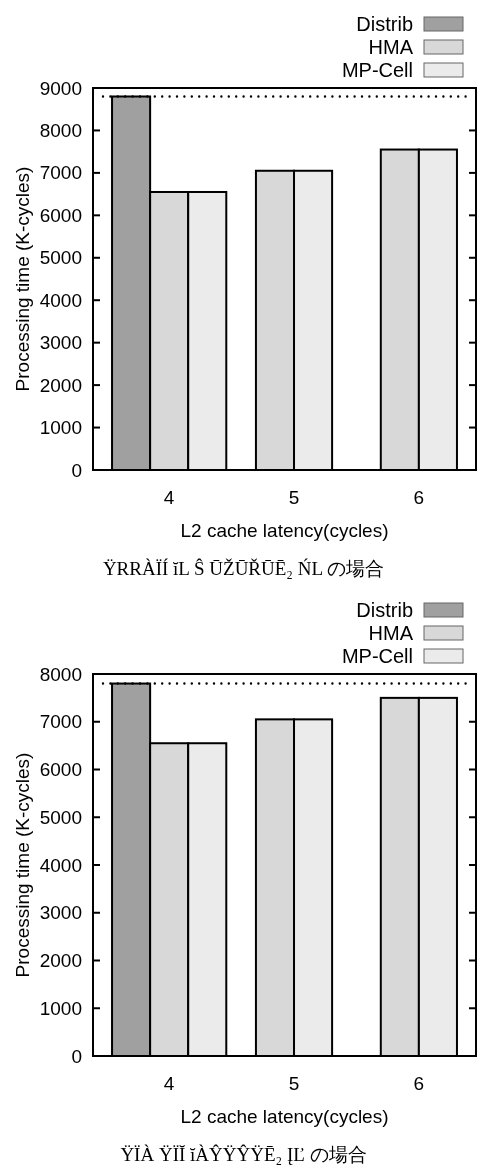 Image resolution: width=487 pixels, height=1172 pixels. What do you see at coordinates (60, 88) in the screenshot?
I see `y-tick-label: 9000` at bounding box center [60, 88].